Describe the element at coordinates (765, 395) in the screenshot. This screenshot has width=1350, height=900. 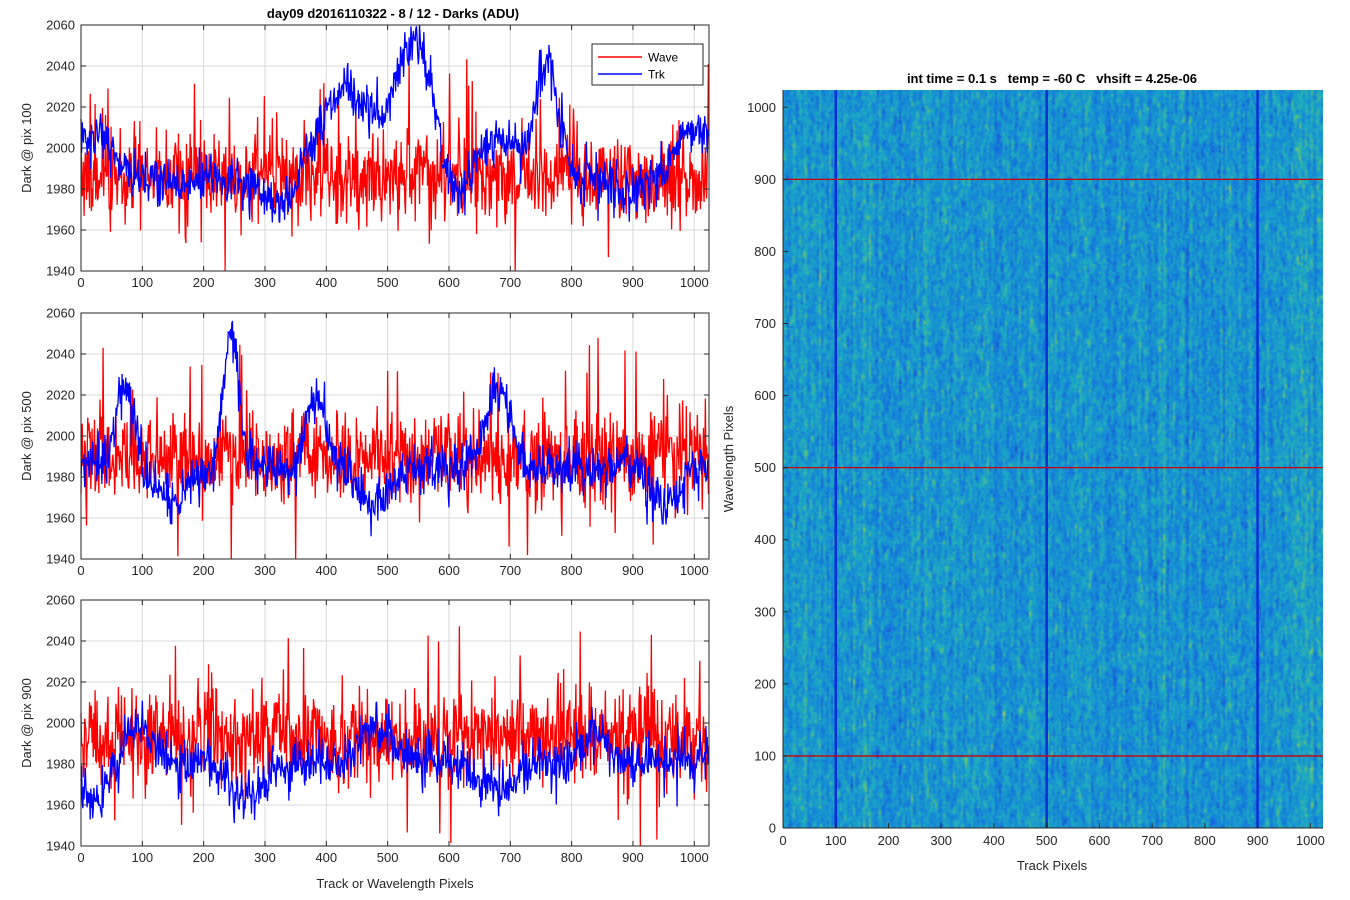
I see `y-tick-label: 600` at that location.